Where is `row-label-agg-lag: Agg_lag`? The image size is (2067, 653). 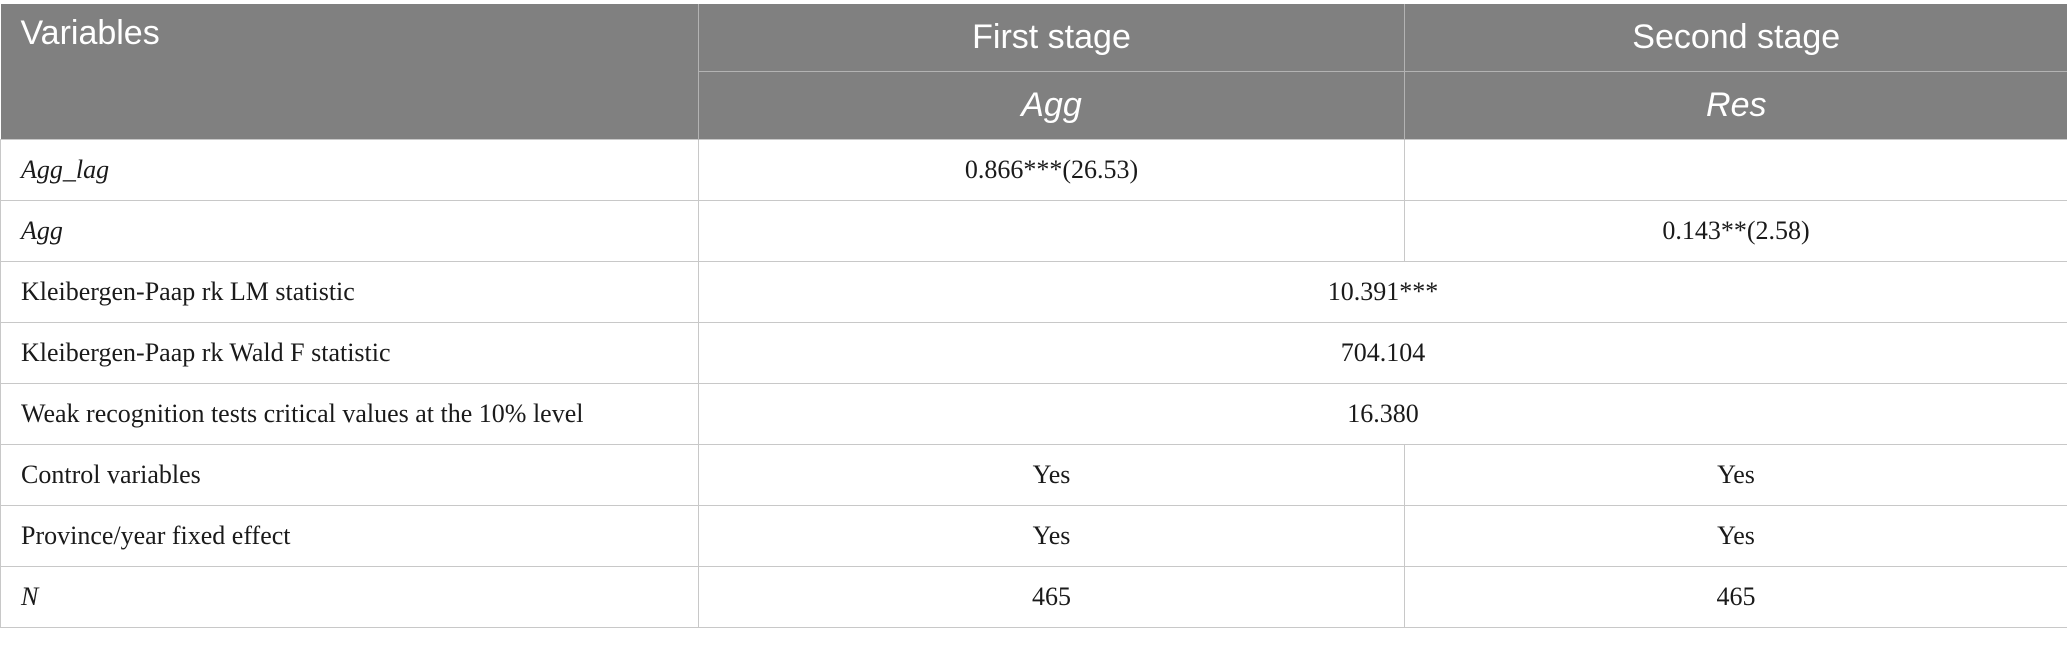 row-label-agg-lag: Agg_lag is located at coordinates (349, 170).